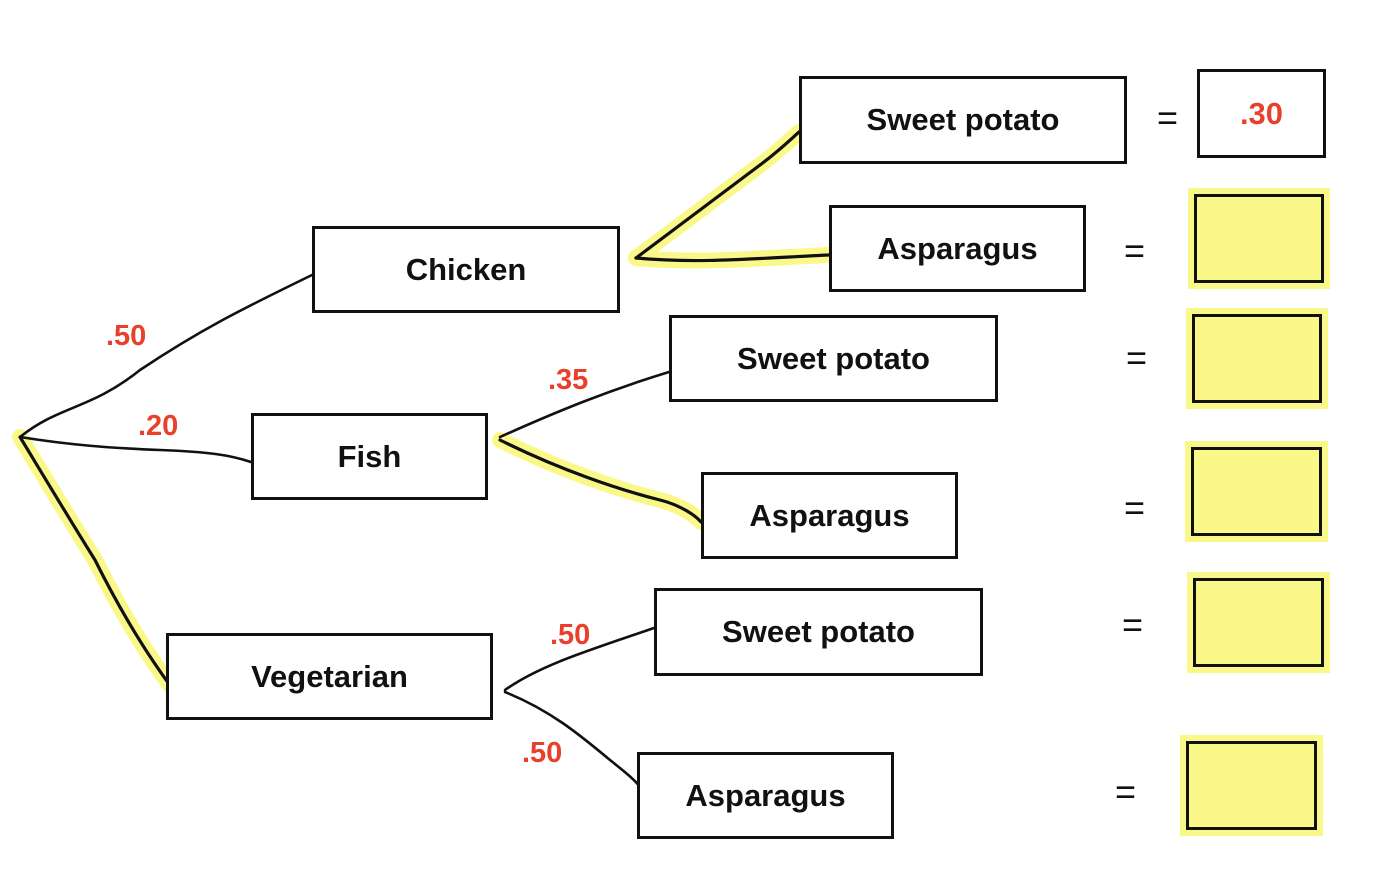  What do you see at coordinates (579, 659) in the screenshot?
I see `branch-vegetarian-sweet-potato` at bounding box center [579, 659].